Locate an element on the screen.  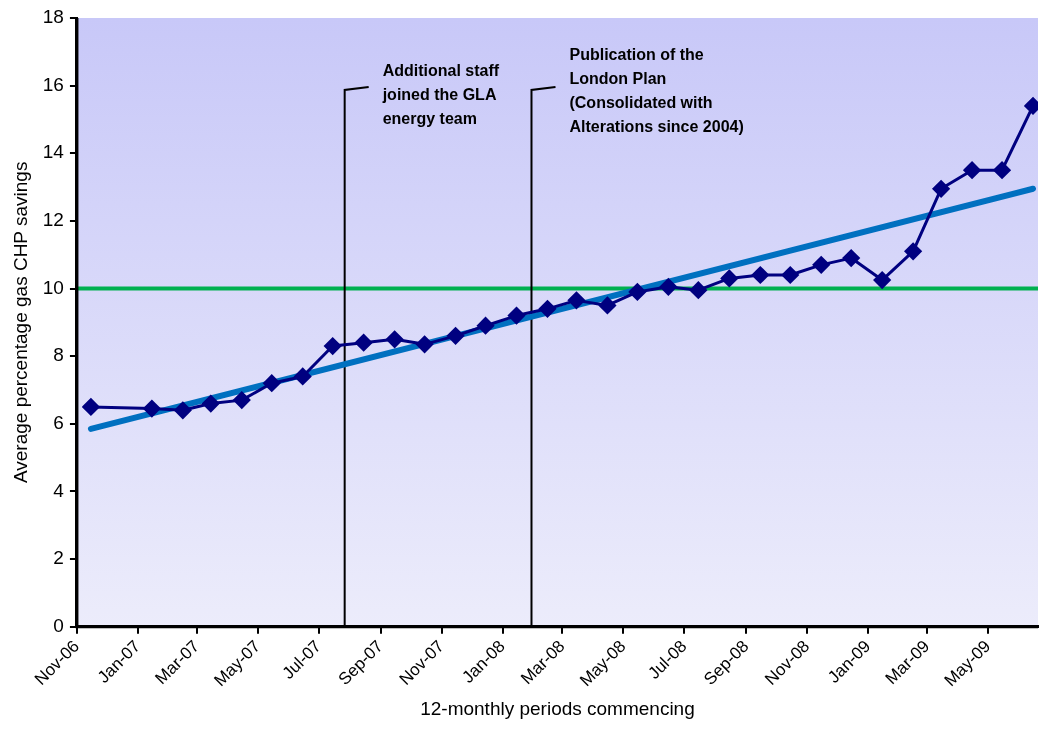
y-tick-label: 6 is located at coordinates (58, 423).